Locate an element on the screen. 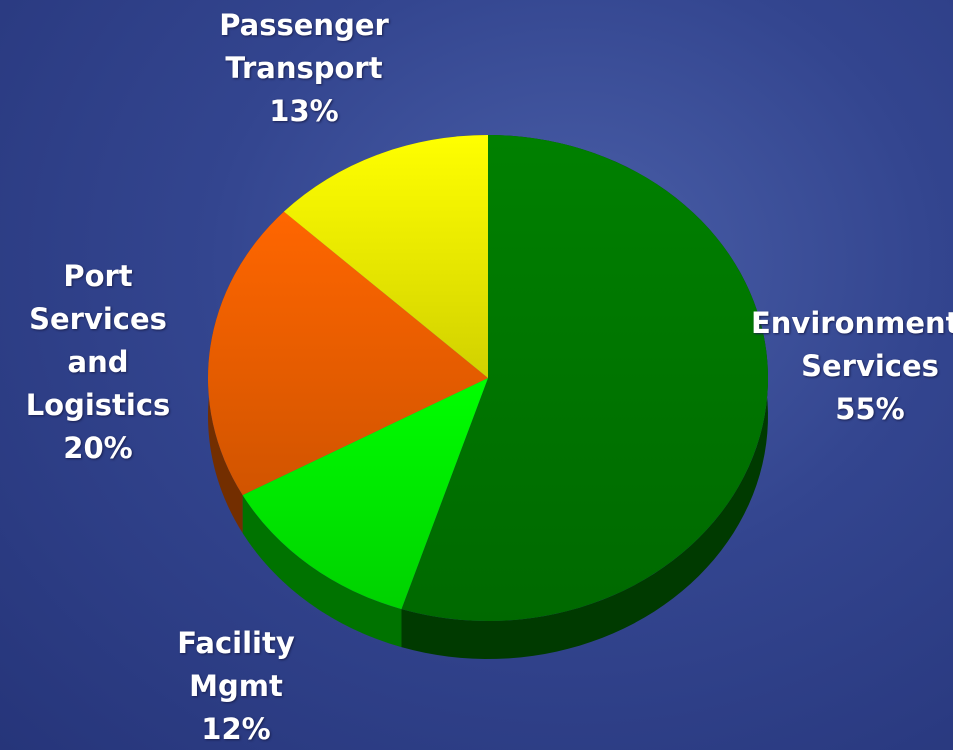 This screenshot has width=953, height=750. category-name: Facility Mgmt is located at coordinates (236, 664).